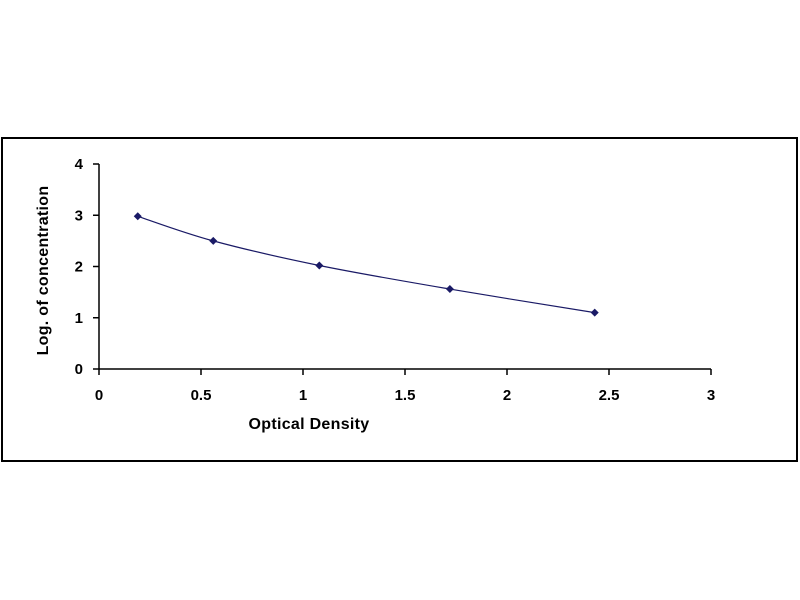 This screenshot has height=600, width=800. What do you see at coordinates (309, 424) in the screenshot?
I see `x-axis-label: Optical Density` at bounding box center [309, 424].